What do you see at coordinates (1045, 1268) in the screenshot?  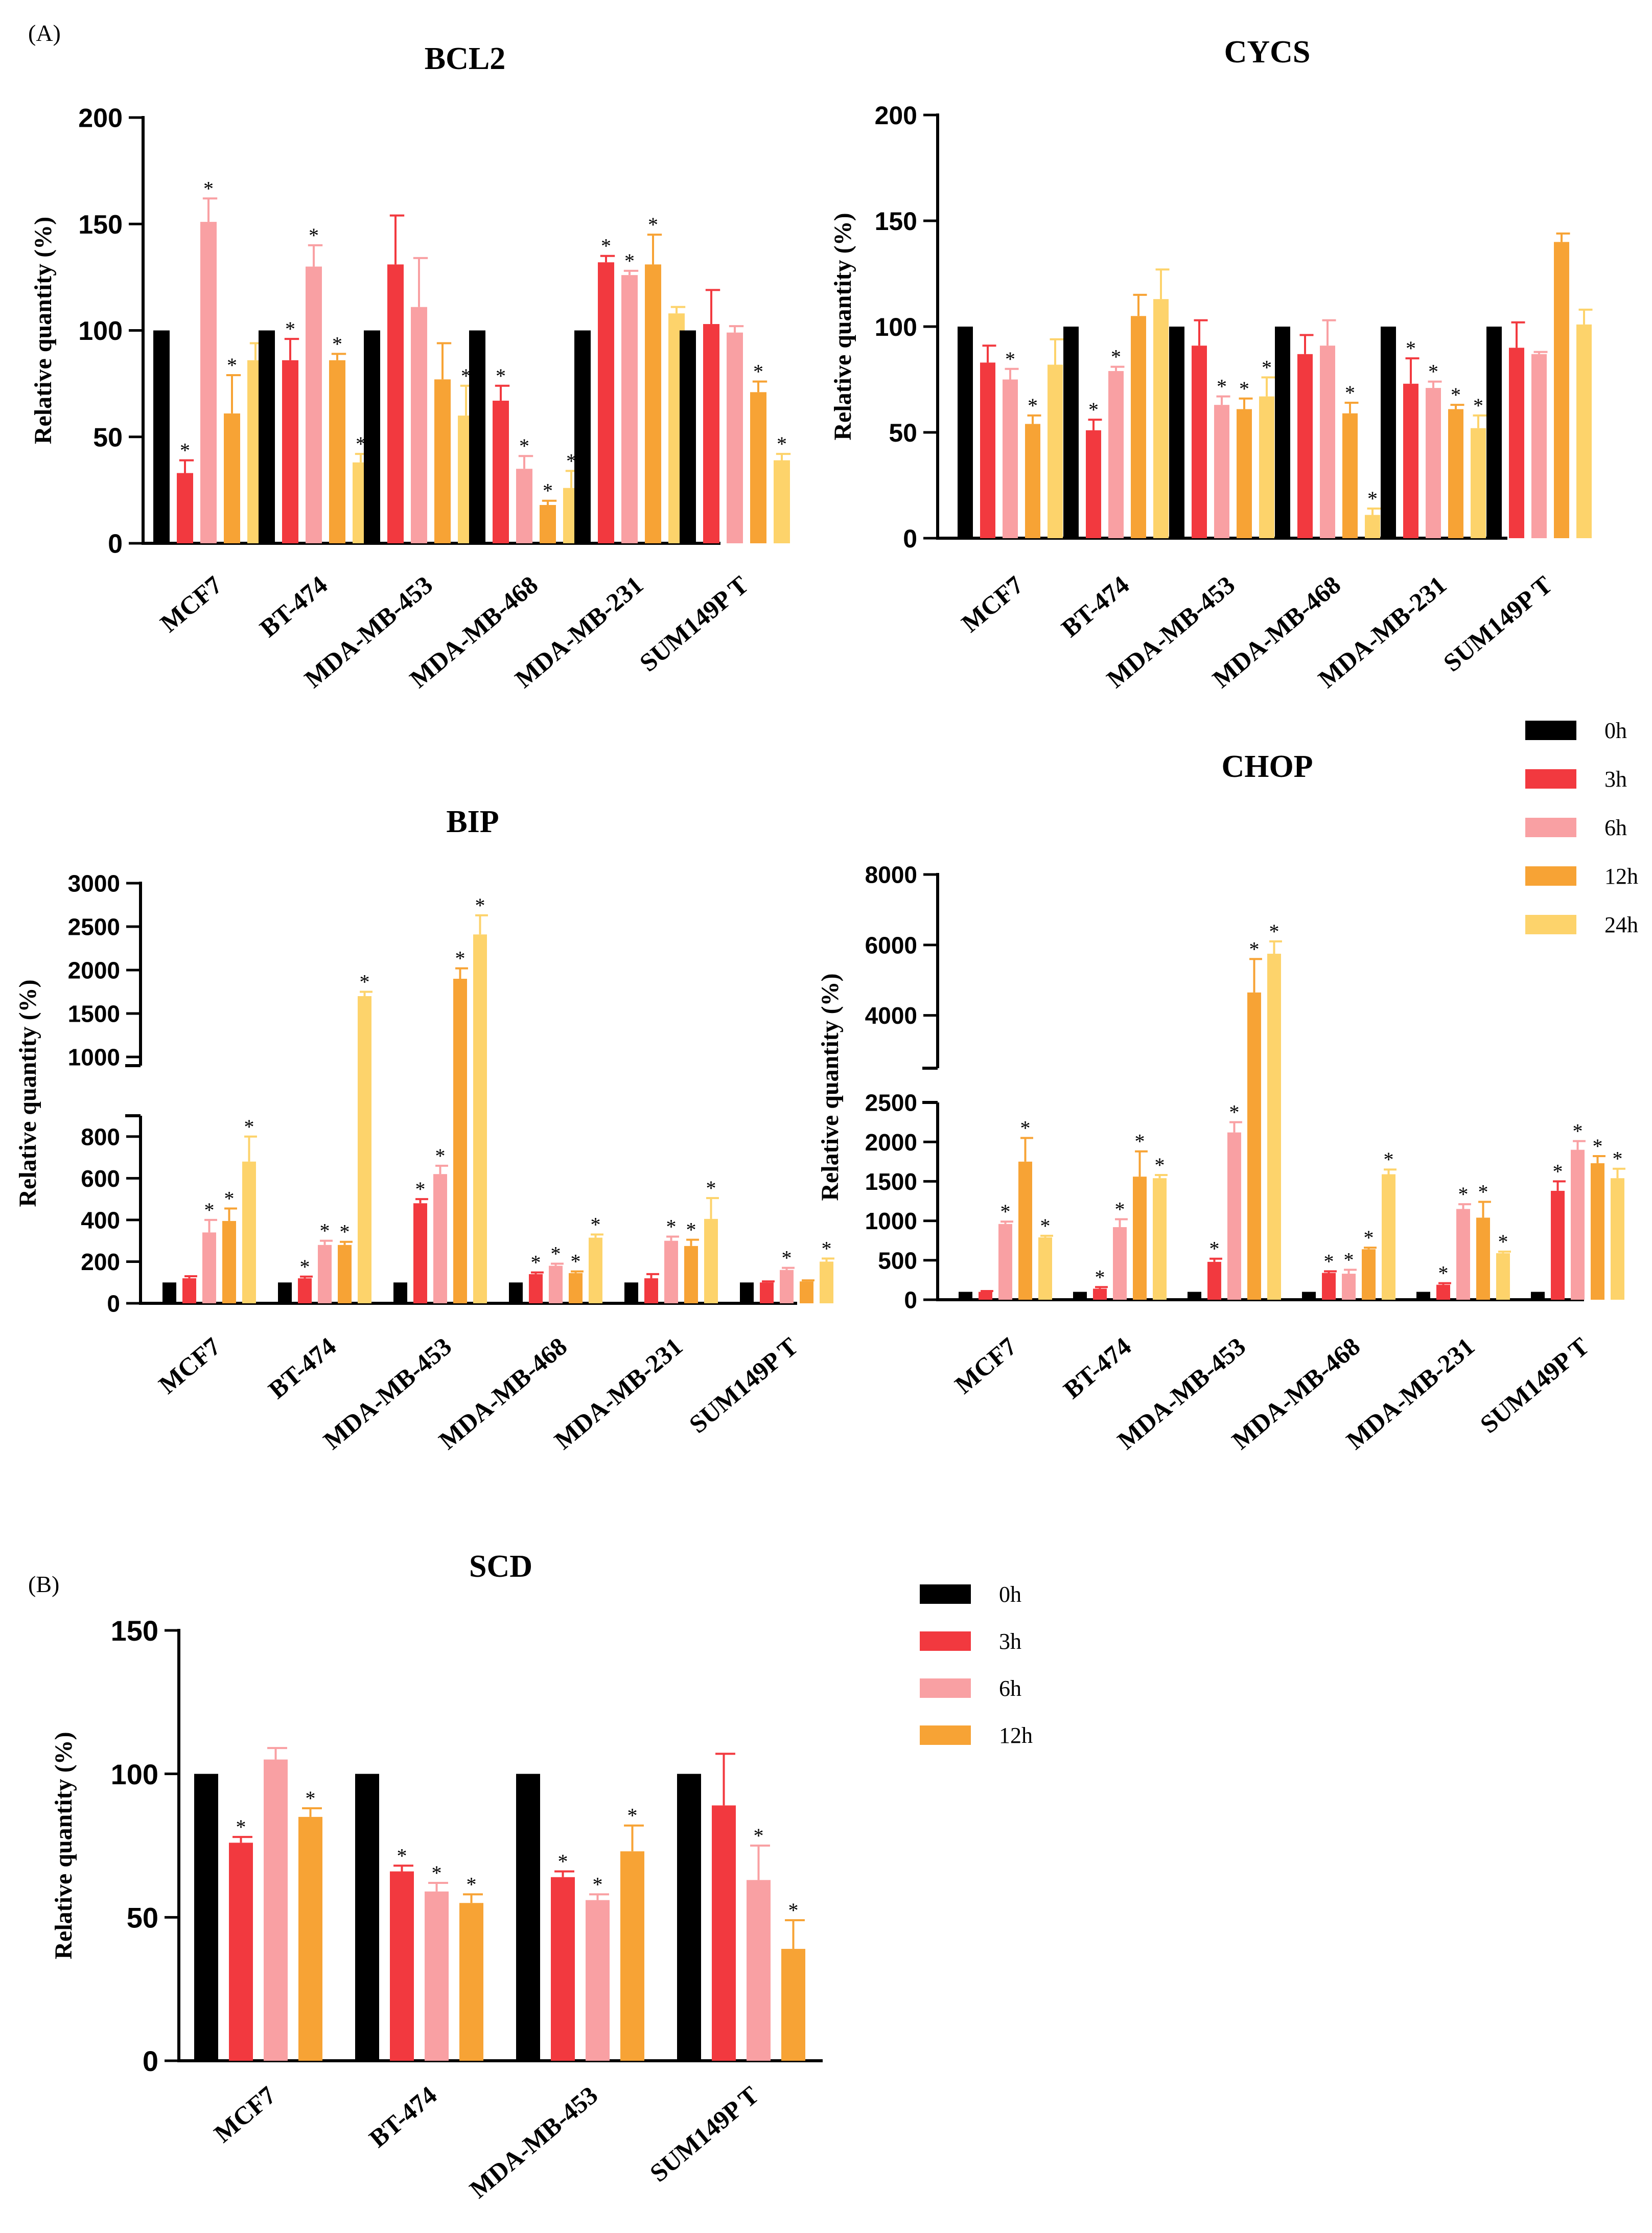 I see `bar-mcf7-24h` at bounding box center [1045, 1268].